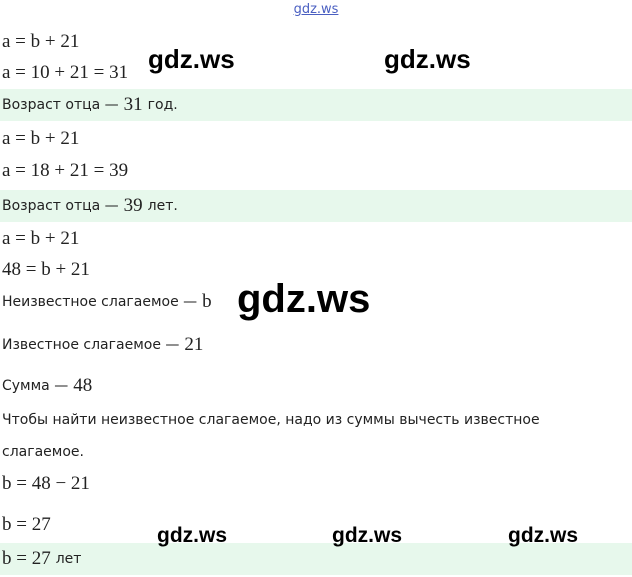  Describe the element at coordinates (316, 9) in the screenshot. I see `site-link: gdz.ws` at that location.